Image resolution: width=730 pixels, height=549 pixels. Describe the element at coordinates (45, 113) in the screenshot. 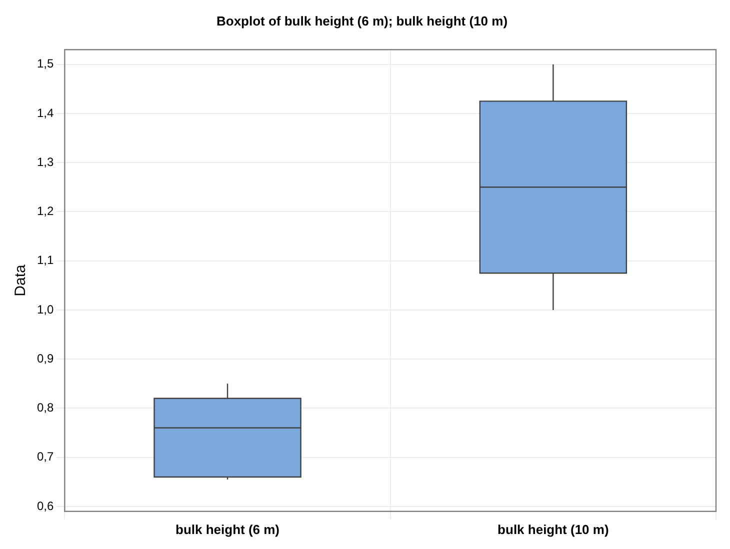

I see `y-tick-label: 1,4` at that location.